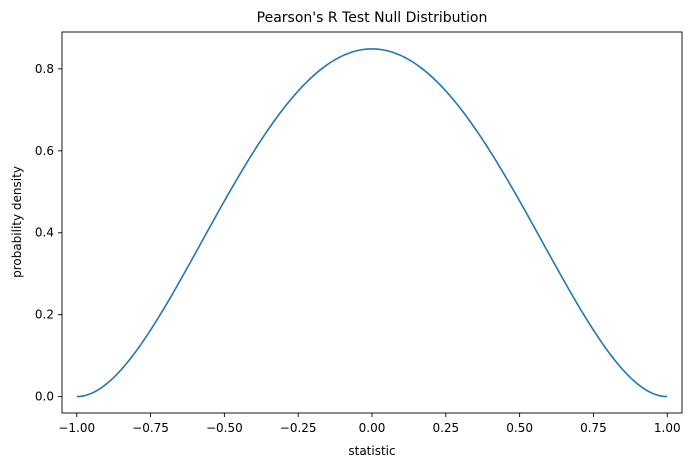  Describe the element at coordinates (371, 451) in the screenshot. I see `x-axis-label: statistic` at that location.